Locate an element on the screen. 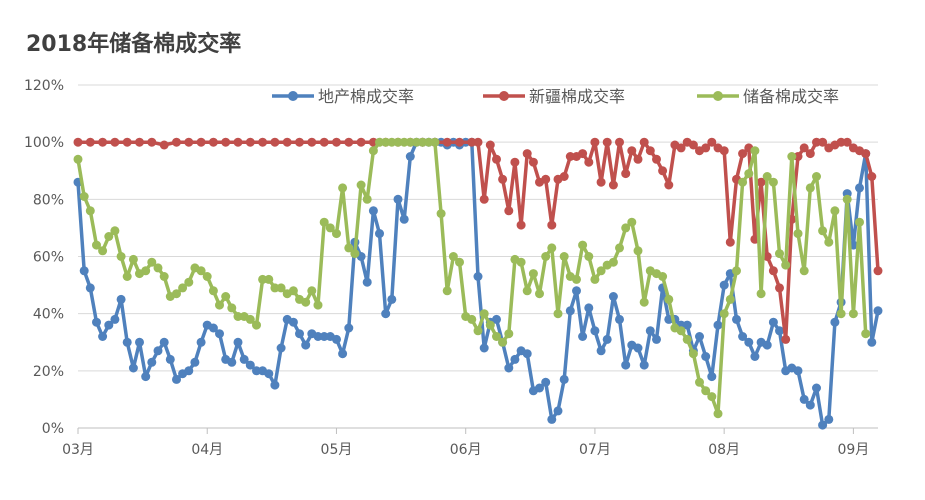  chart-title: 2018年储备棉成交率 is located at coordinates (134, 44).